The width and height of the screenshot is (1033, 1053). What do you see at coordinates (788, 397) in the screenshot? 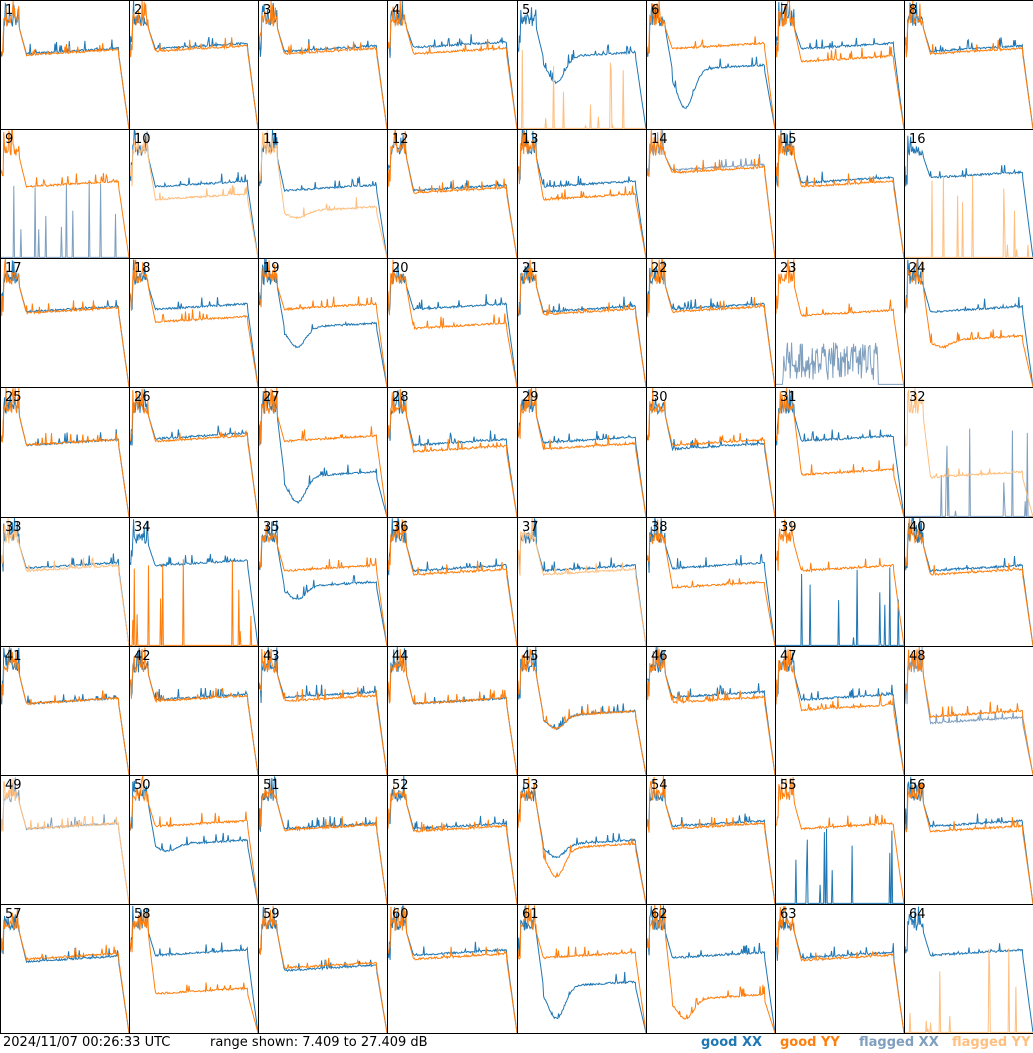
I see `panel-number: 31` at bounding box center [788, 397].